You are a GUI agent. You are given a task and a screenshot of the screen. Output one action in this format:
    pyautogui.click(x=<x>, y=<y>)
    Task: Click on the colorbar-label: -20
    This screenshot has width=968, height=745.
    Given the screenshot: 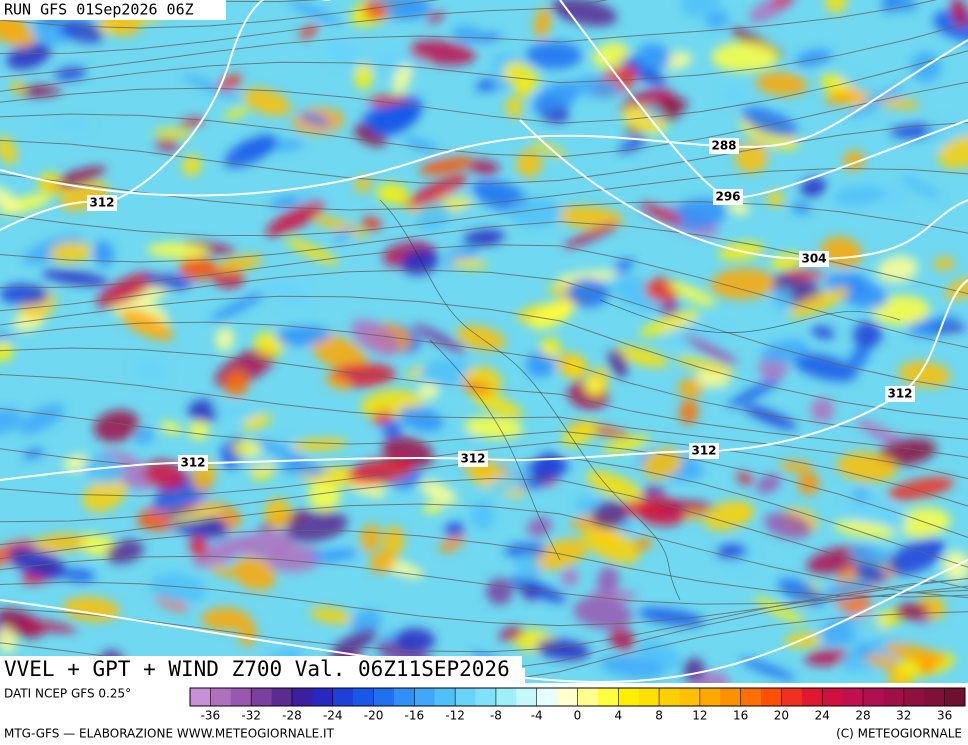 What is the action you would take?
    pyautogui.click(x=374, y=716)
    